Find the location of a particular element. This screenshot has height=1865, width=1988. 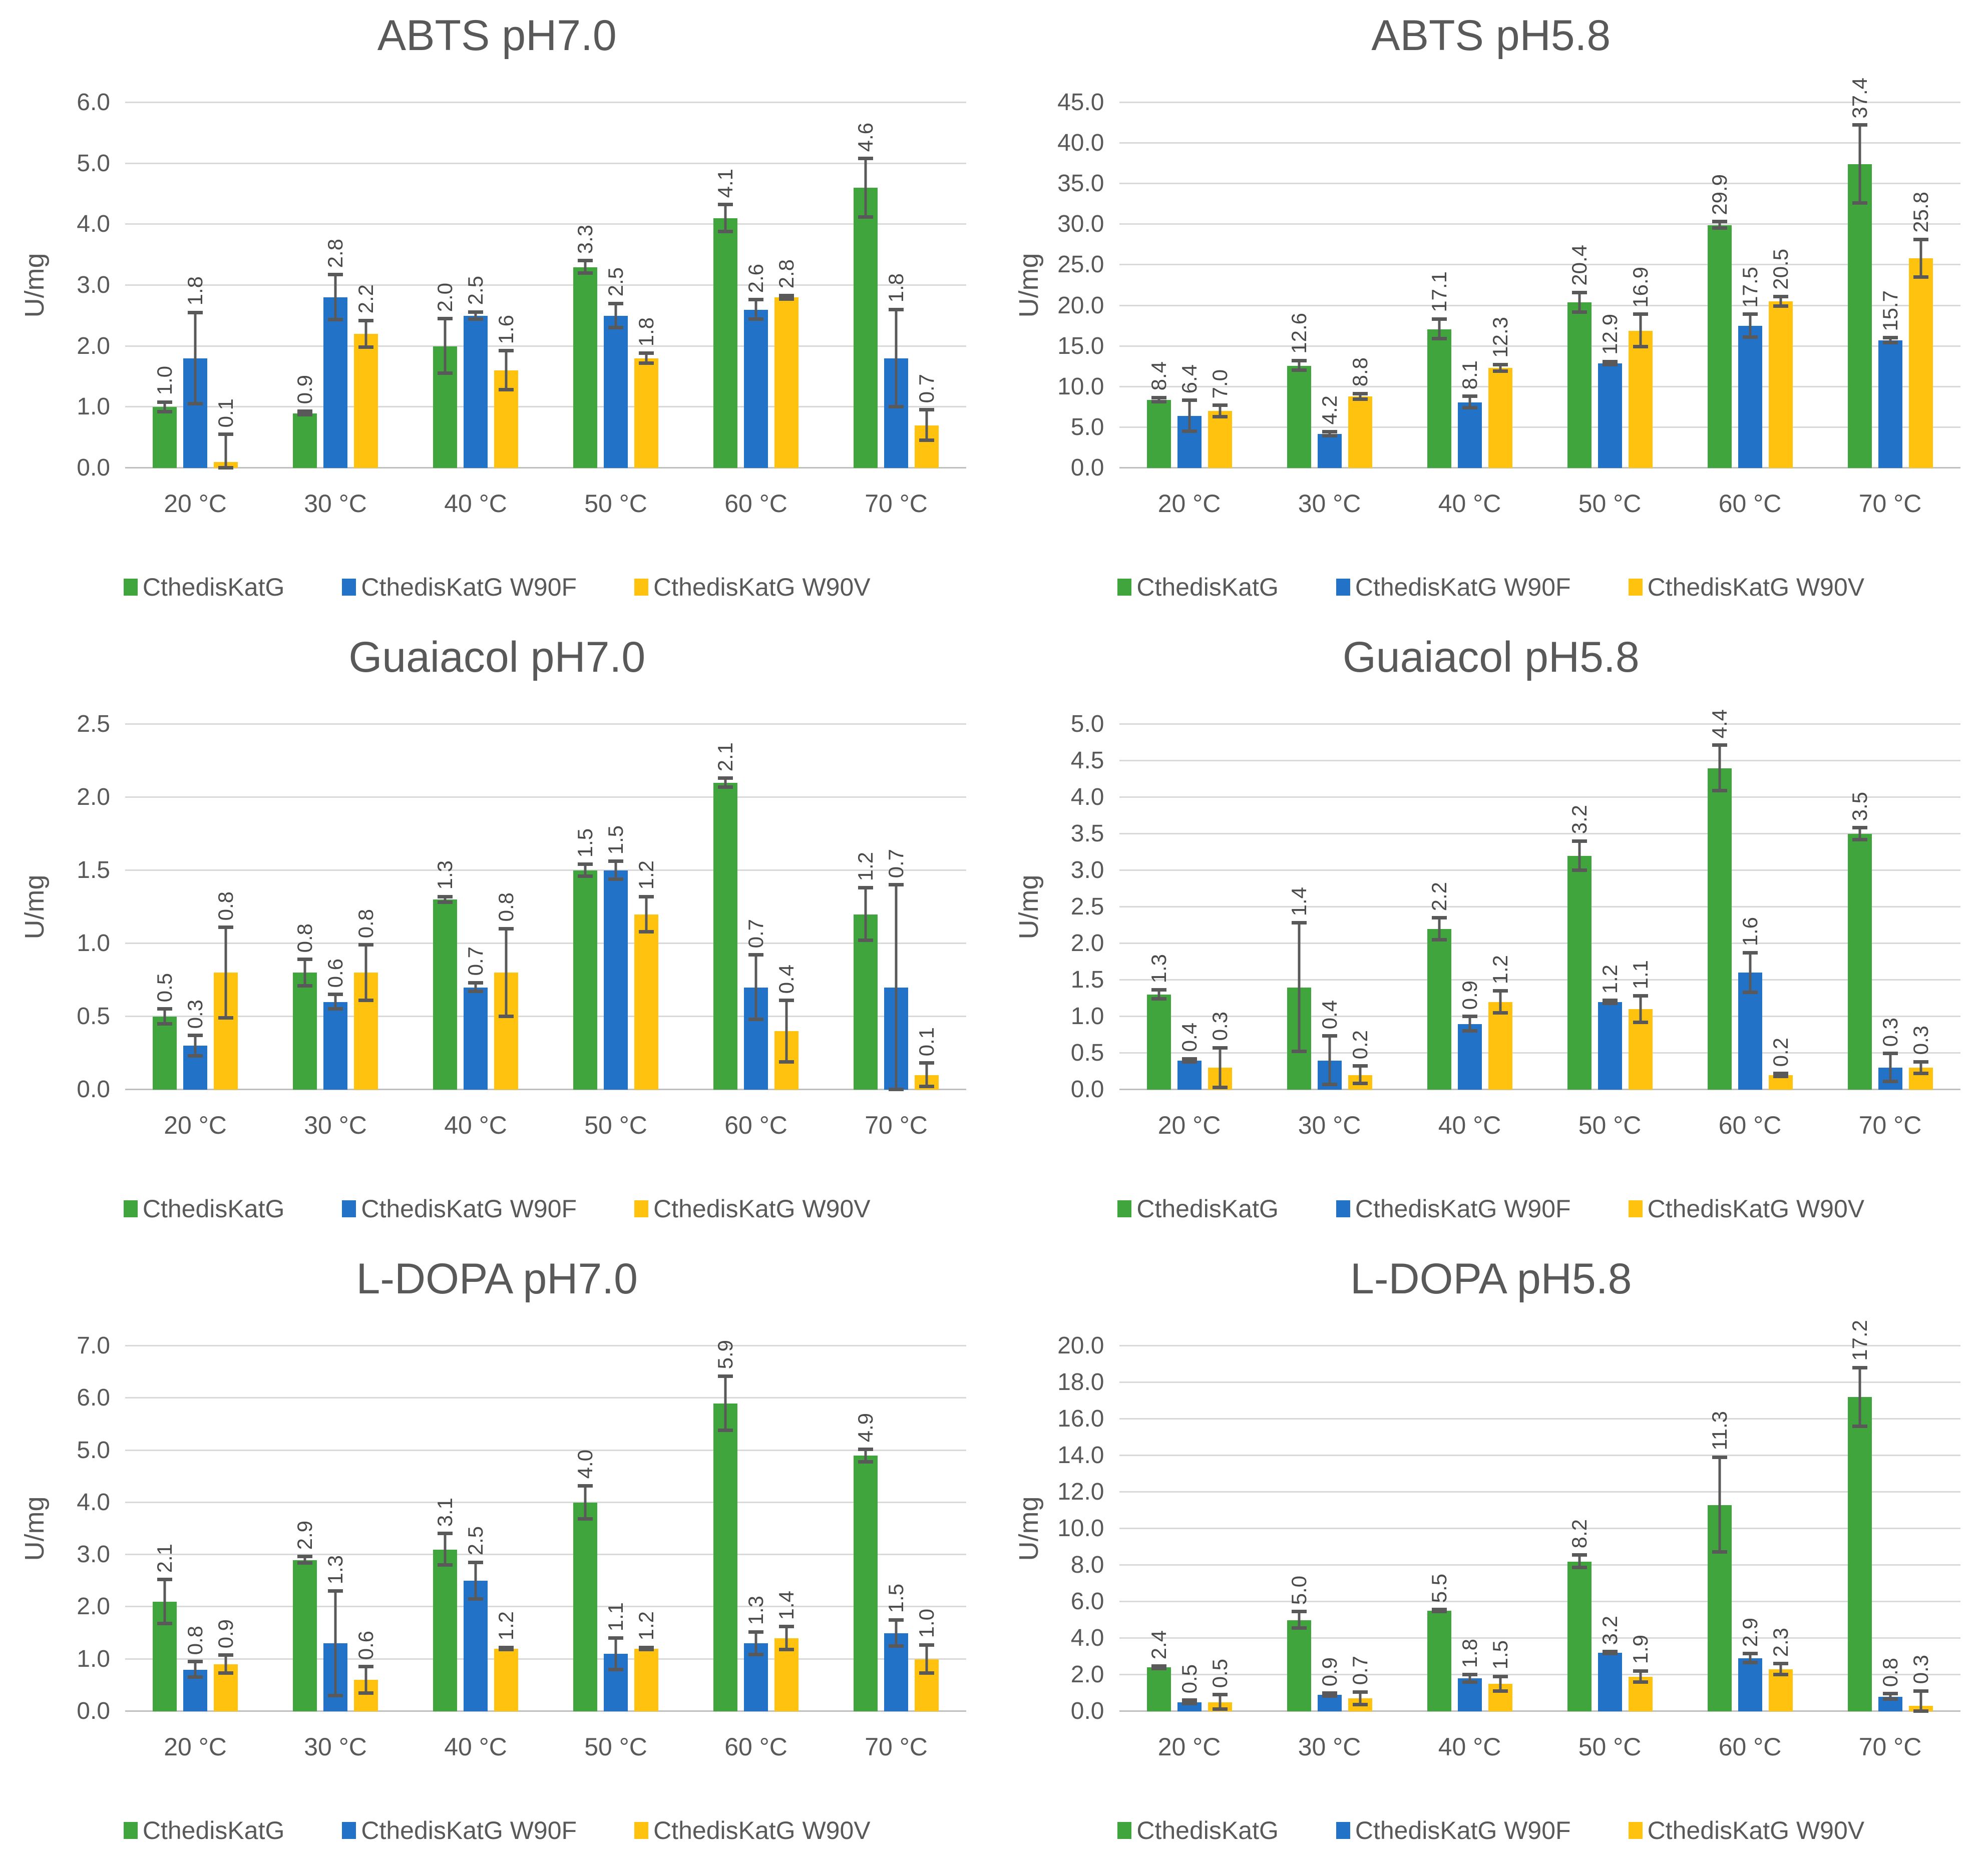

x-tick-label: 50 °C is located at coordinates (615, 1125).